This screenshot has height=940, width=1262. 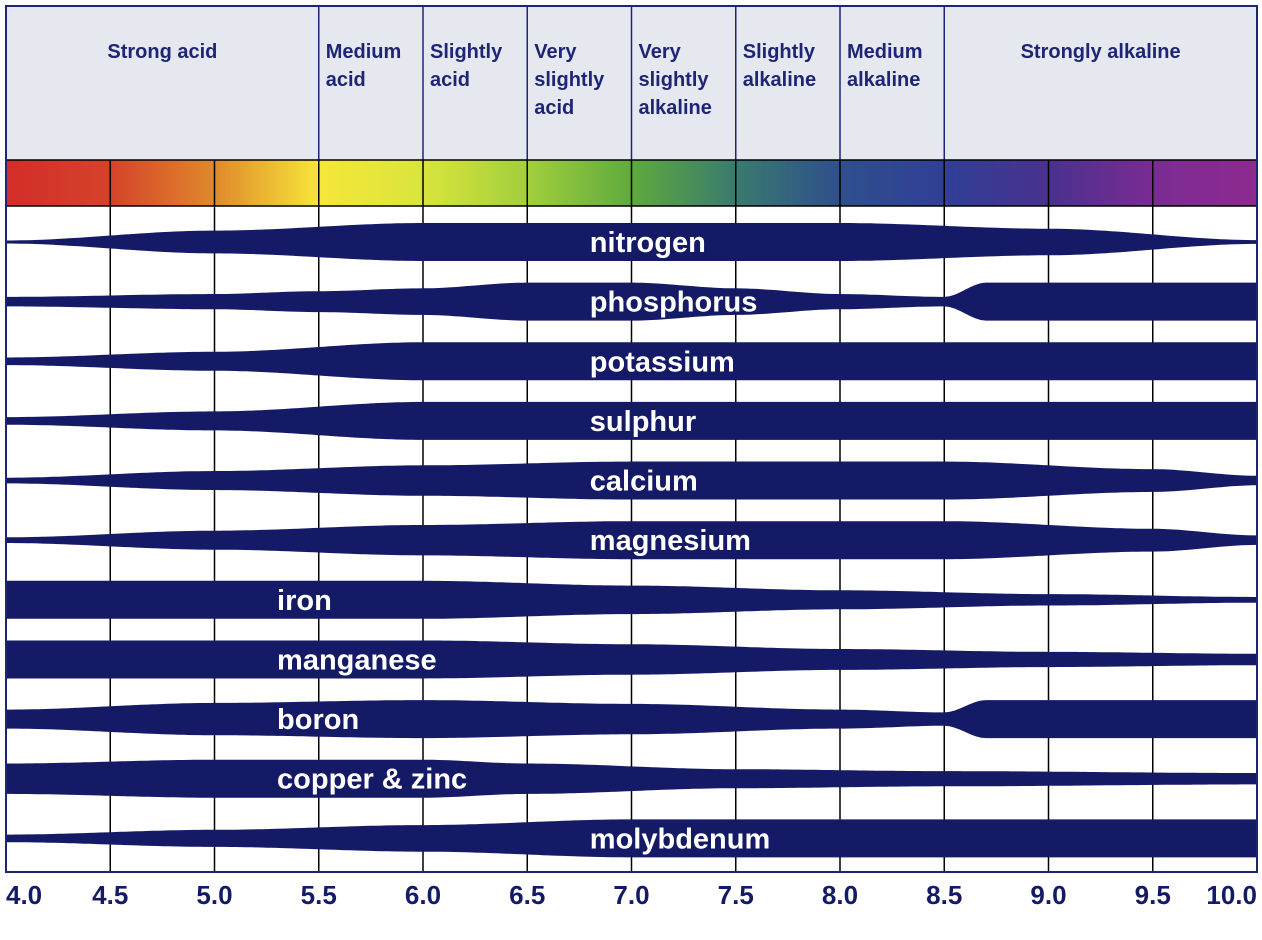 What do you see at coordinates (631, 778) in the screenshot?
I see `band-copper-and-zinc` at bounding box center [631, 778].